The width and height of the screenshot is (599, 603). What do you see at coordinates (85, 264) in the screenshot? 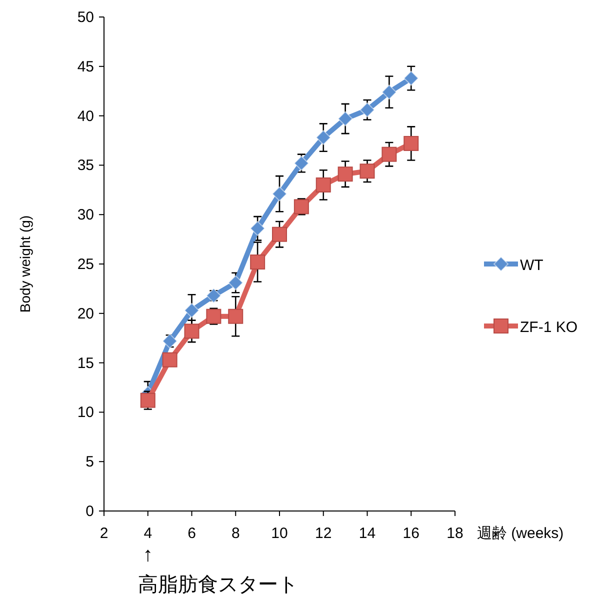
I see `y-tick-label: 25` at bounding box center [85, 264].